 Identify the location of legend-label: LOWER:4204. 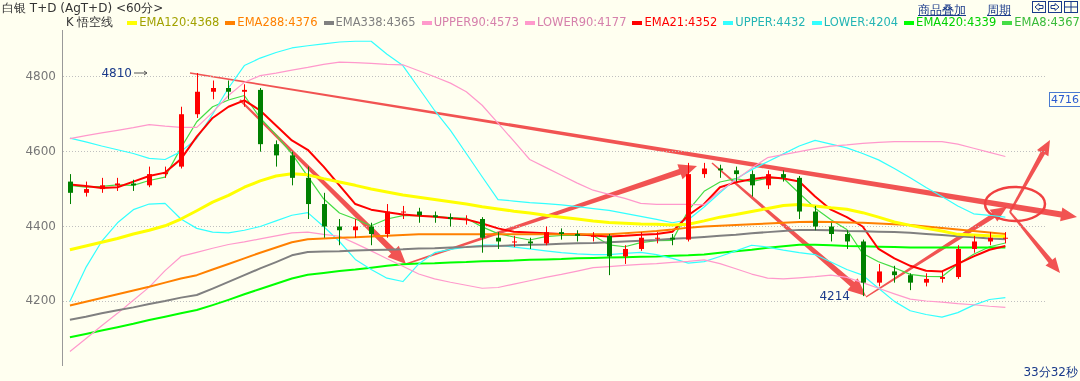
(861, 22).